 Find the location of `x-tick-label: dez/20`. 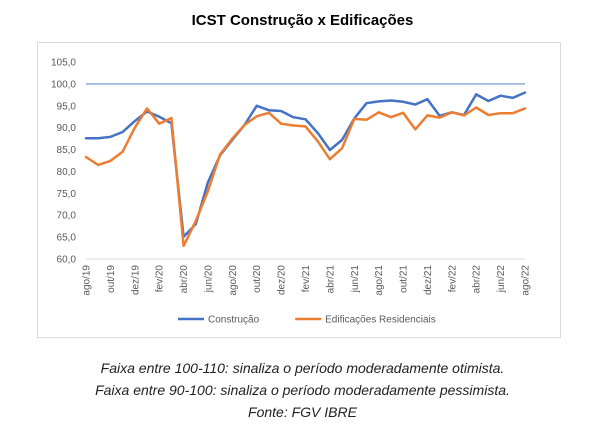

x-tick-label: dez/20 is located at coordinates (282, 280).